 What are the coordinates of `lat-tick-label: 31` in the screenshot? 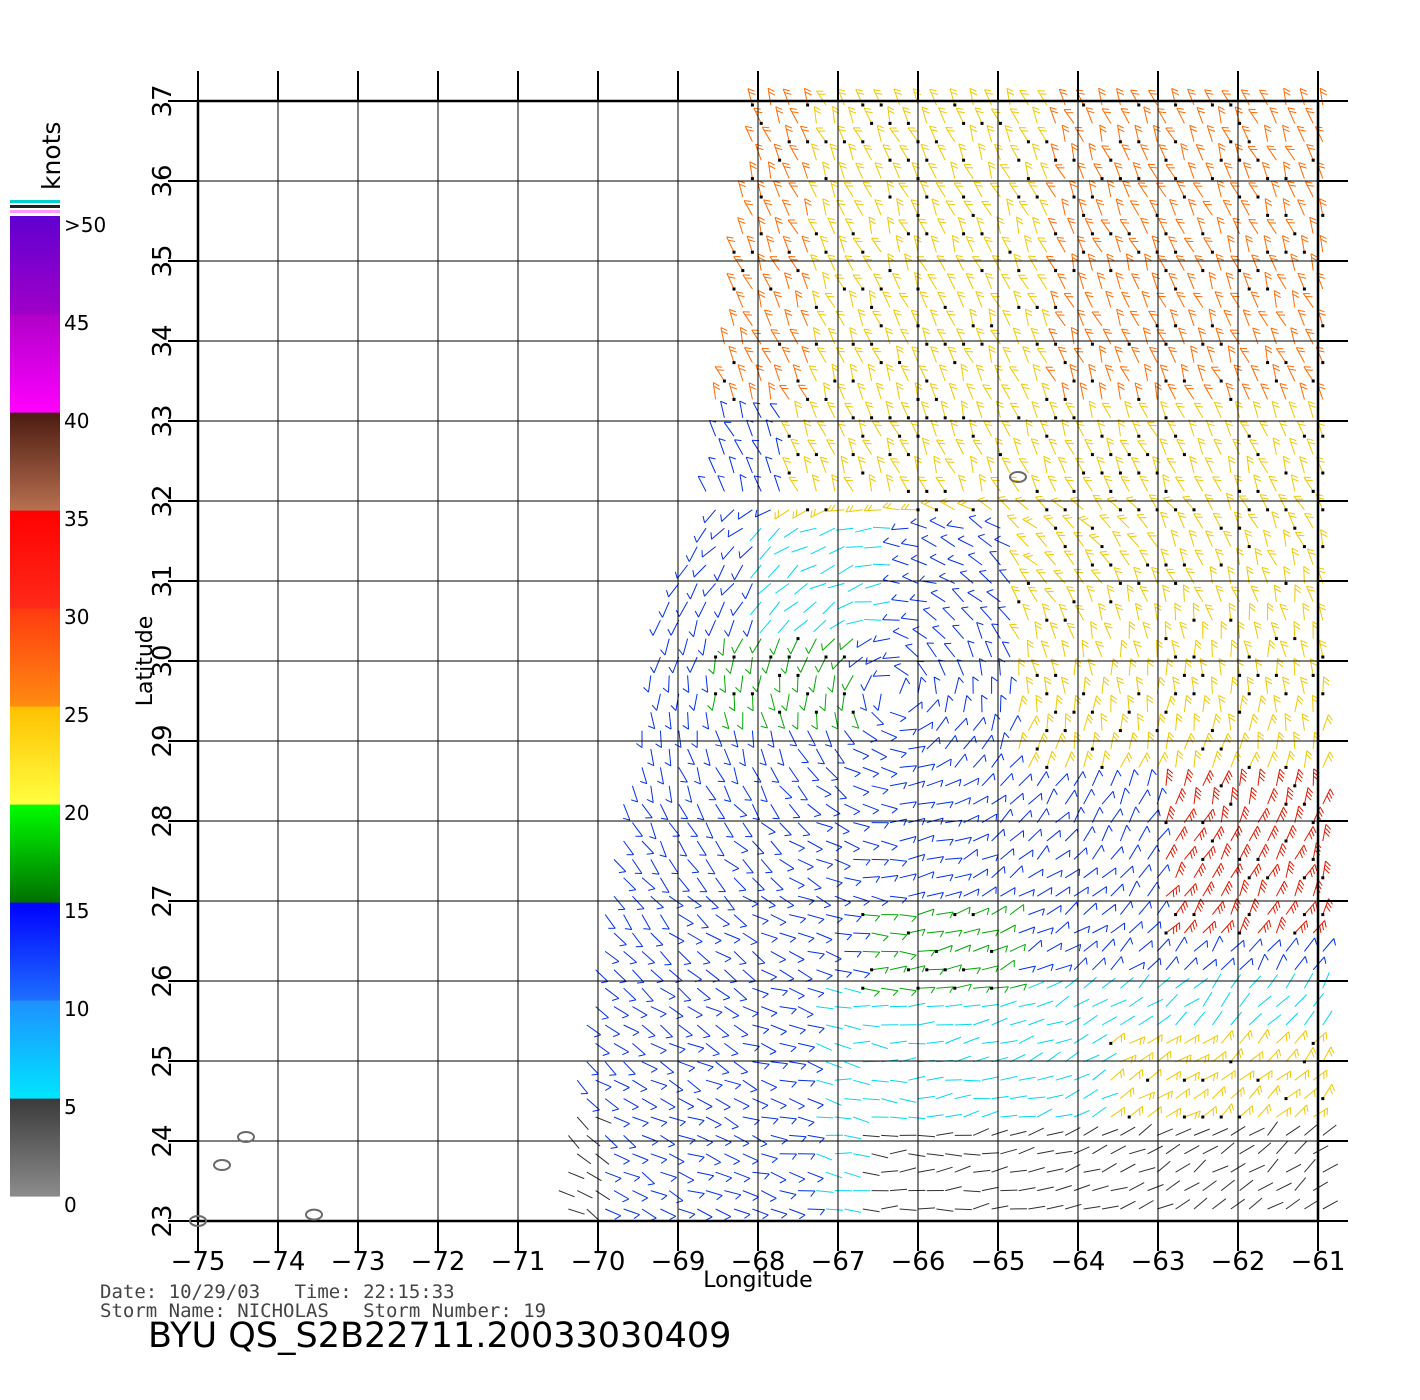 It's located at (163, 580).